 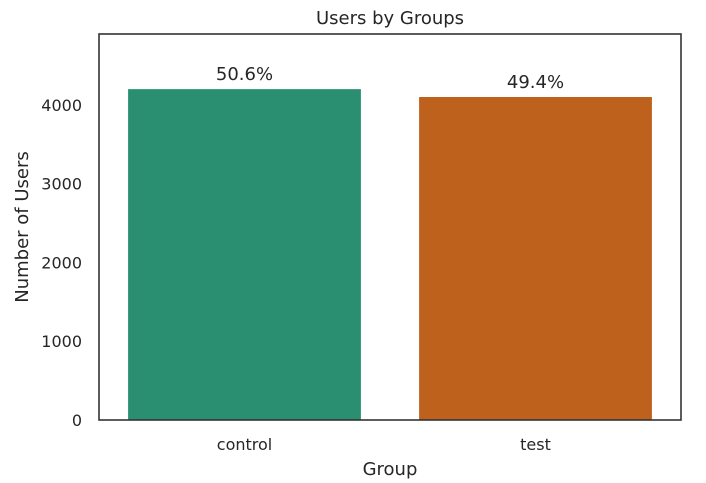 What do you see at coordinates (535, 444) in the screenshot?
I see `x-tick-test: test` at bounding box center [535, 444].